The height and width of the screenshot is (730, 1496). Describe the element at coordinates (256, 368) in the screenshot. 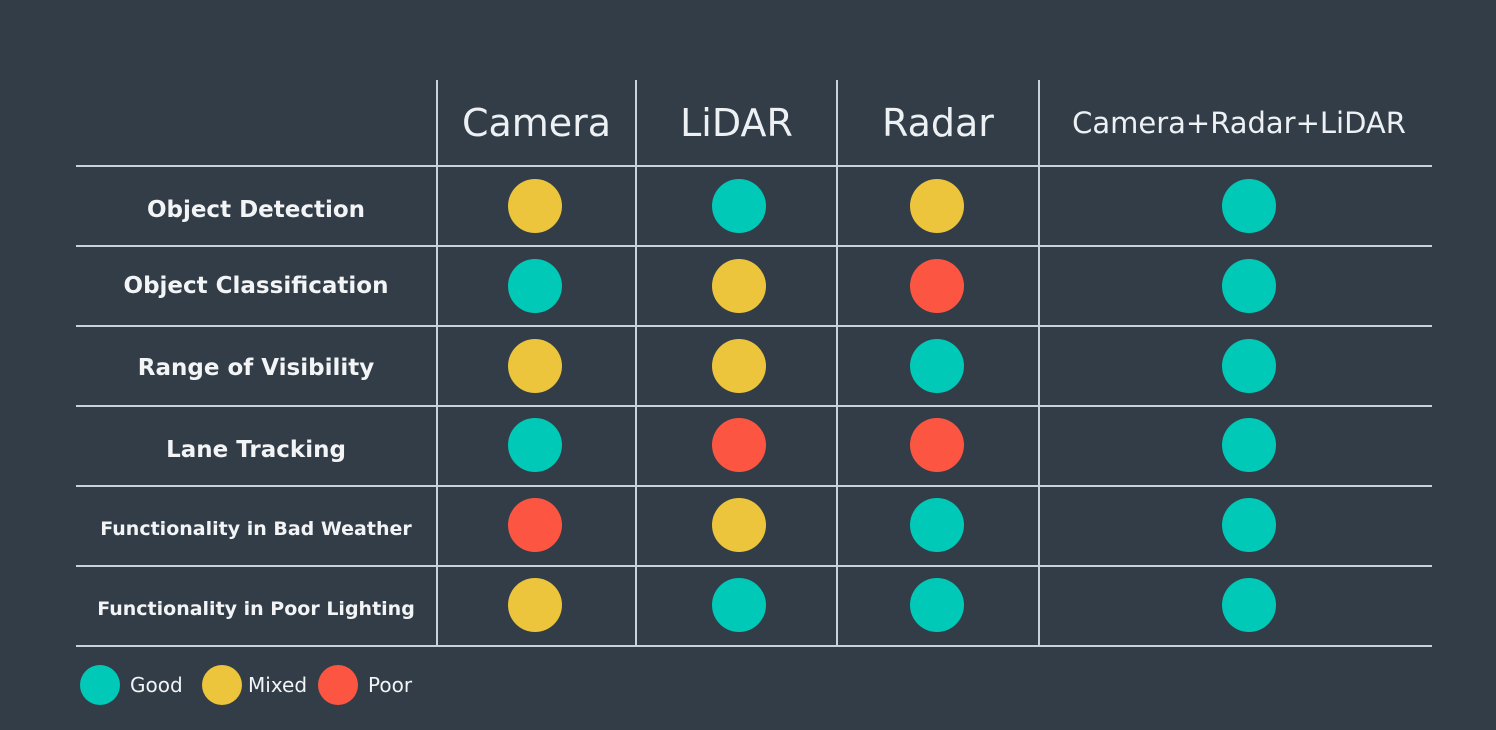

I see `row-label-range-of-visibility: Range of Visibility` at that location.